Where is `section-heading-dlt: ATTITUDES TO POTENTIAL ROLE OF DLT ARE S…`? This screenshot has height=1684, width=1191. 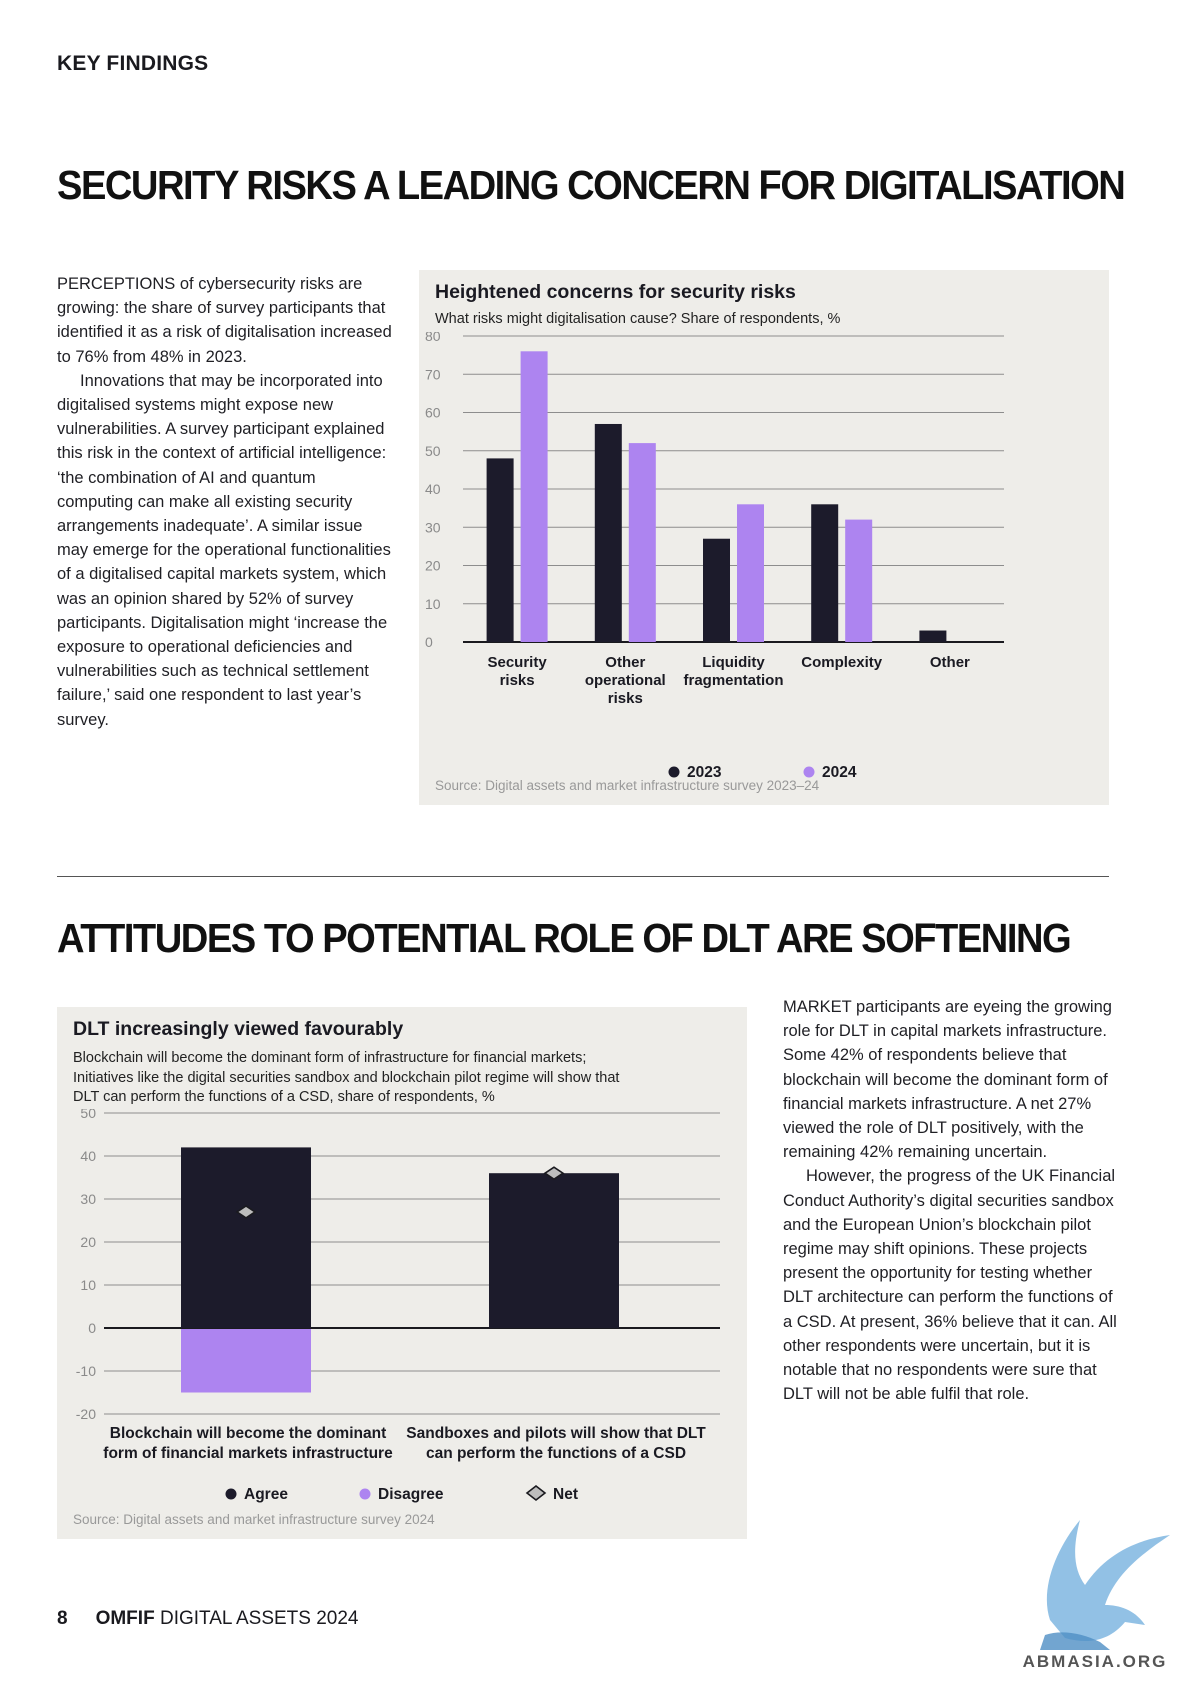
section-heading-dlt: ATTITUDES TO POTENTIAL ROLE OF DLT ARE S… is located at coordinates (564, 938).